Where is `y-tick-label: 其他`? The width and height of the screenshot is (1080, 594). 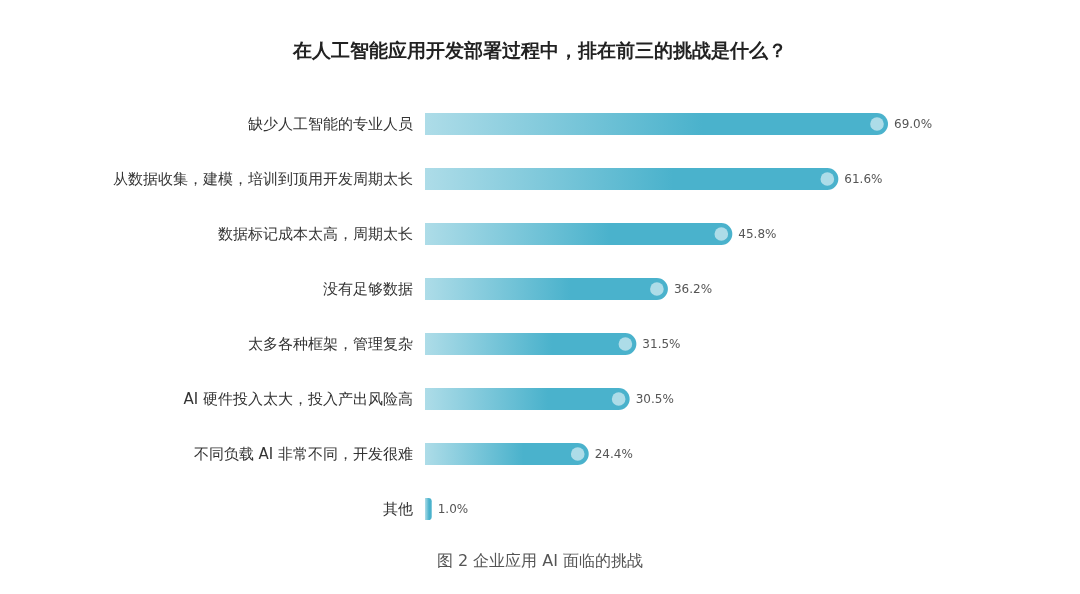
y-tick-label: 其他 is located at coordinates (398, 508).